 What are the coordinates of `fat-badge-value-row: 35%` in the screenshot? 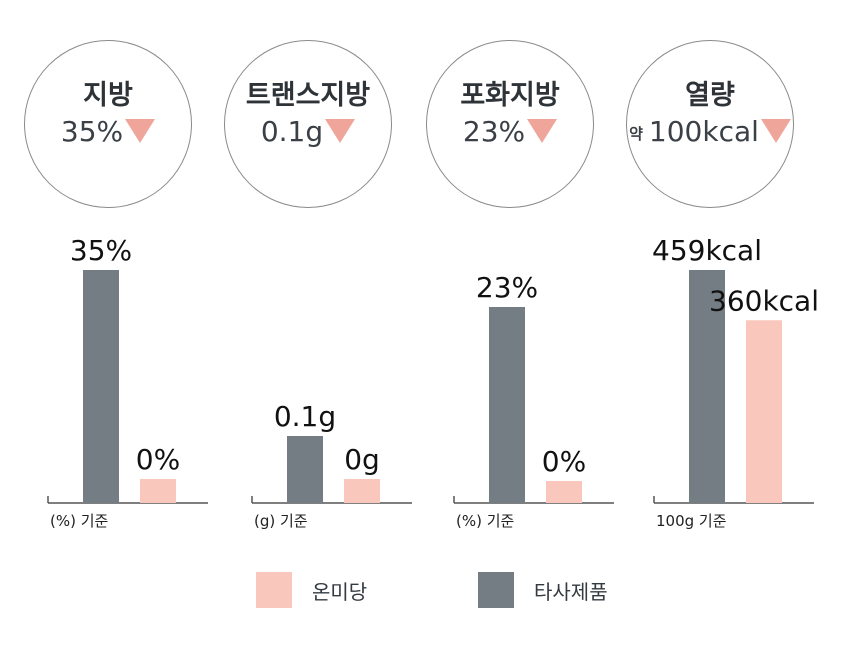 It's located at (108, 131).